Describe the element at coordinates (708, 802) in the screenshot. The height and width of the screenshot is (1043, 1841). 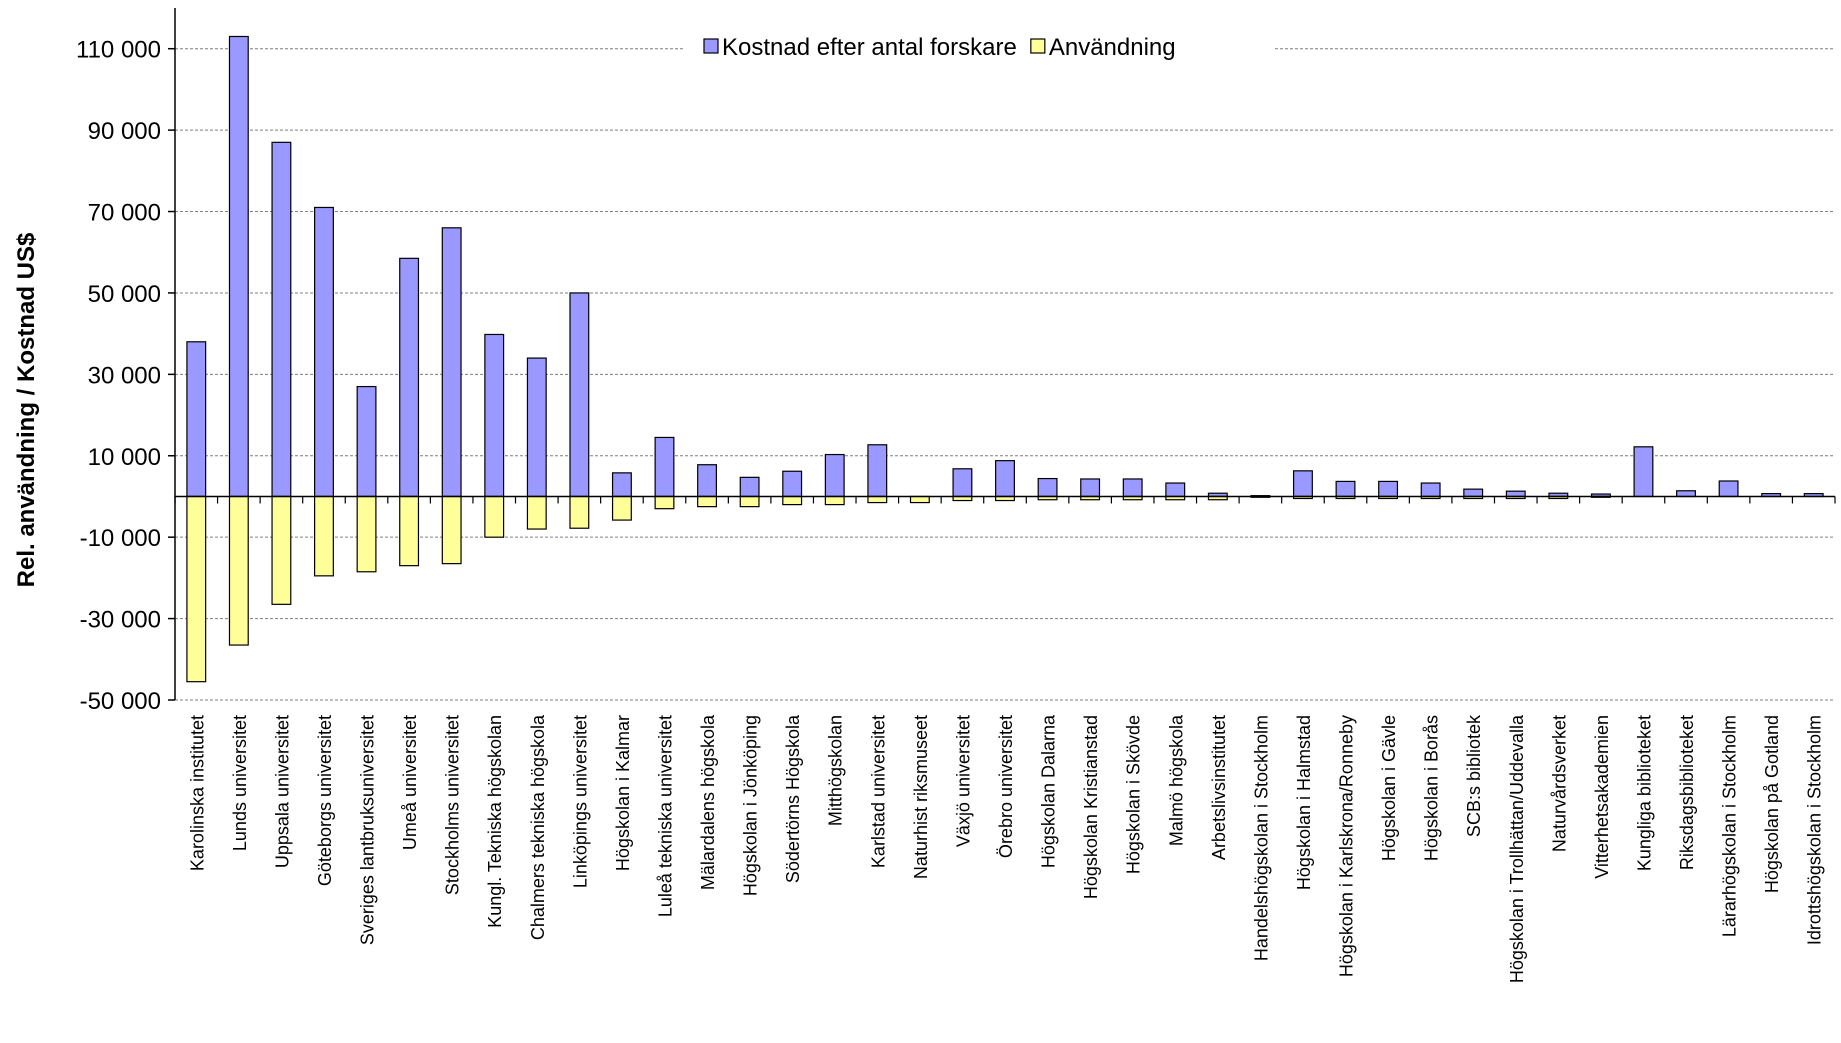
I see `category-label: Mälardalens högskola` at that location.